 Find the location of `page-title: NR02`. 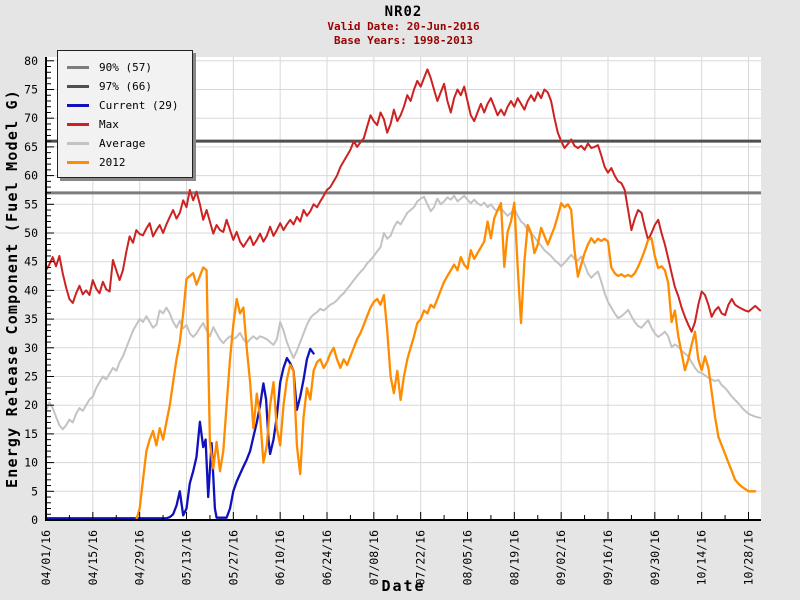

page-title: NR02 is located at coordinates (403, 12).